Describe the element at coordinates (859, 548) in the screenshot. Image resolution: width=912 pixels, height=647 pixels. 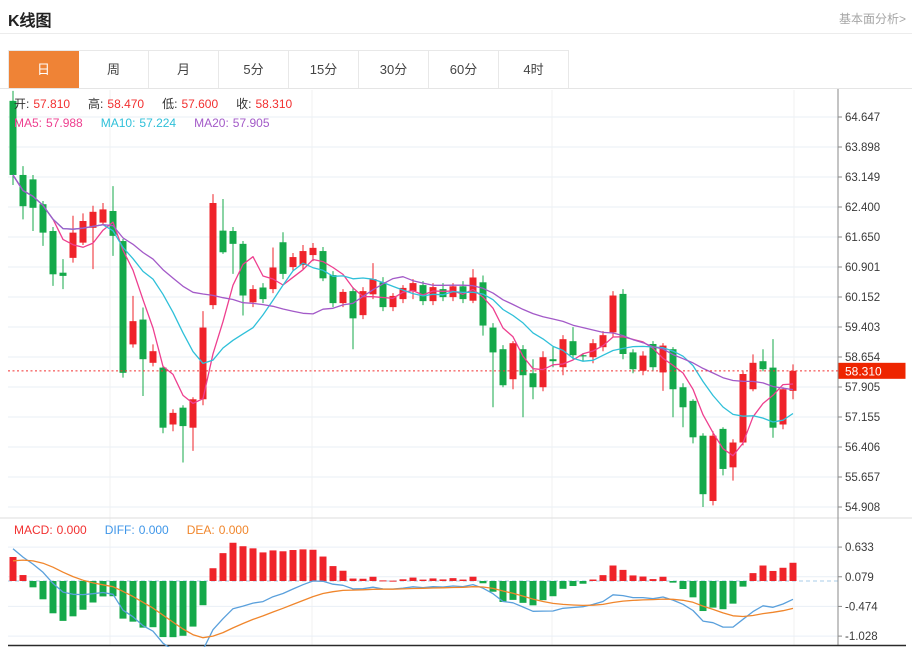
I see `macd-axis-label: 0.633` at that location.